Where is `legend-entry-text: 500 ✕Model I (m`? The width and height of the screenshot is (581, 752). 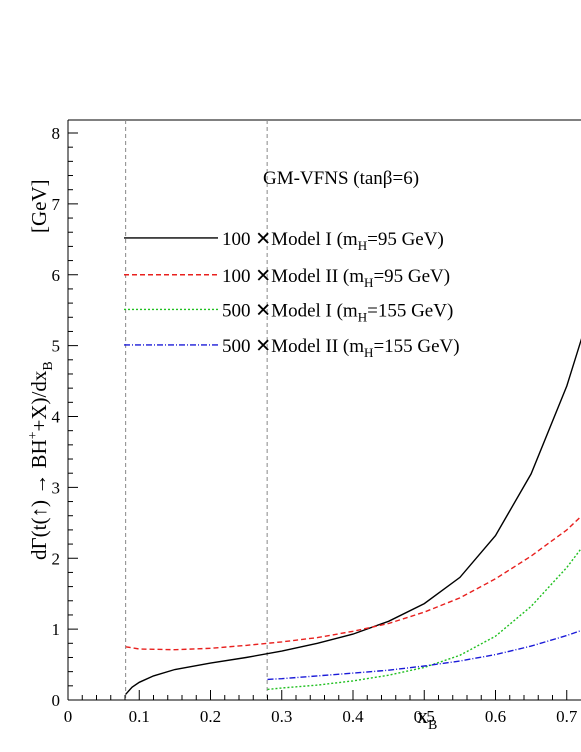
legend-entry-text: 500 ✕Model I (m is located at coordinates (290, 310).